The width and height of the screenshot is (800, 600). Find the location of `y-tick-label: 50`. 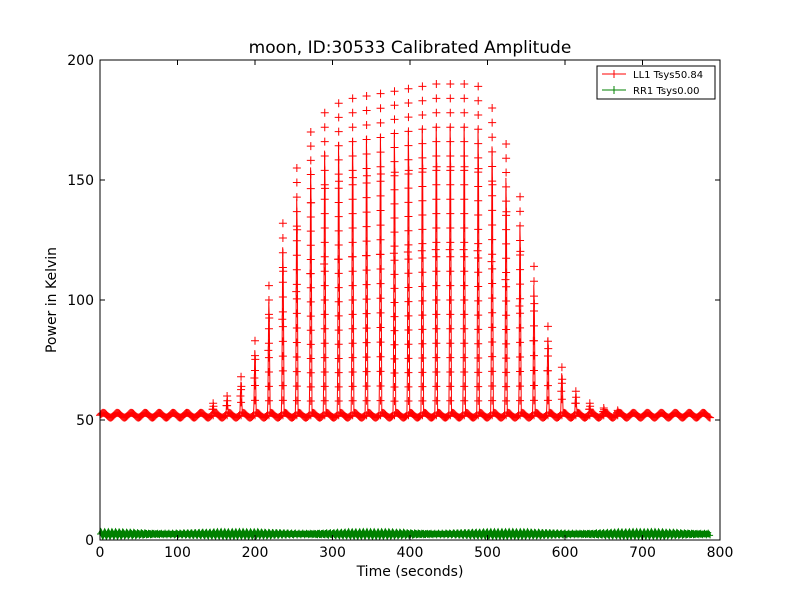

y-tick-label: 50 is located at coordinates (85, 421).